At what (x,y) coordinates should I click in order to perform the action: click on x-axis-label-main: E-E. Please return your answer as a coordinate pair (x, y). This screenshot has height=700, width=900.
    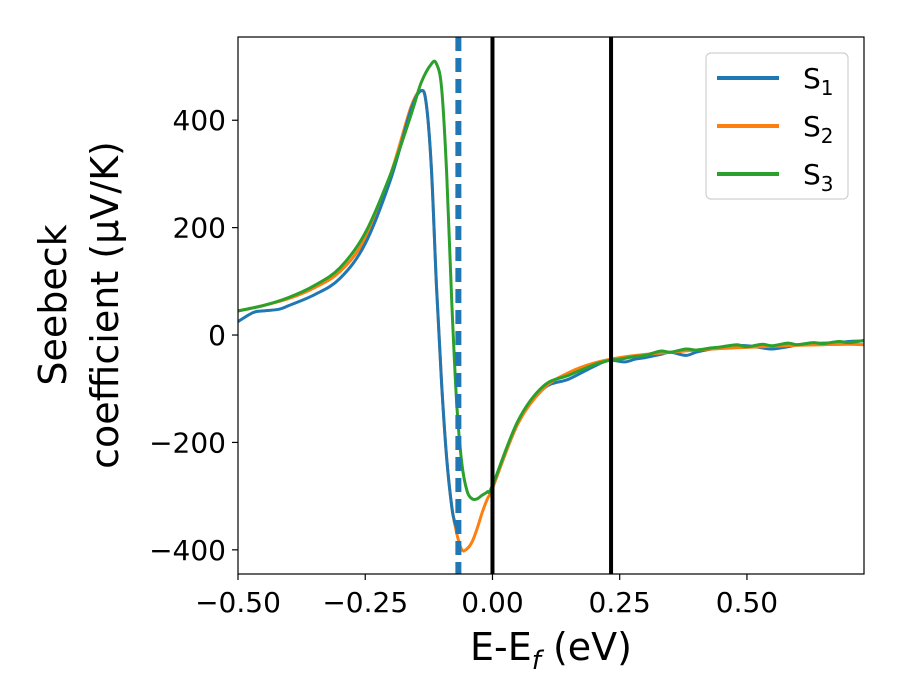
    Looking at the image, I should click on (501, 647).